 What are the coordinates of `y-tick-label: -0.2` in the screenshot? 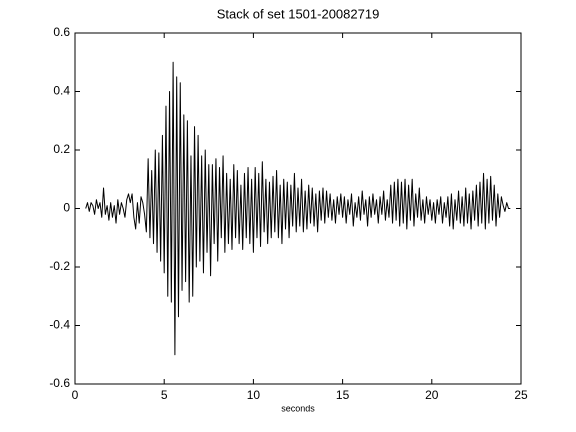 It's located at (59, 266).